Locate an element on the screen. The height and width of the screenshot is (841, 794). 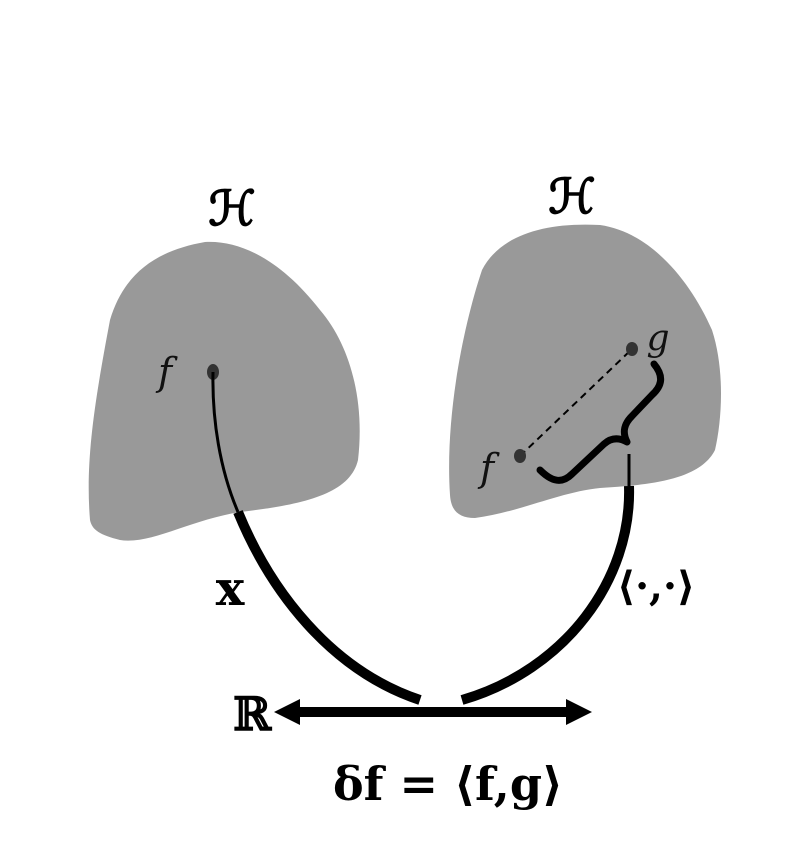
right-f-g-dashed-line is located at coordinates (576, 402).